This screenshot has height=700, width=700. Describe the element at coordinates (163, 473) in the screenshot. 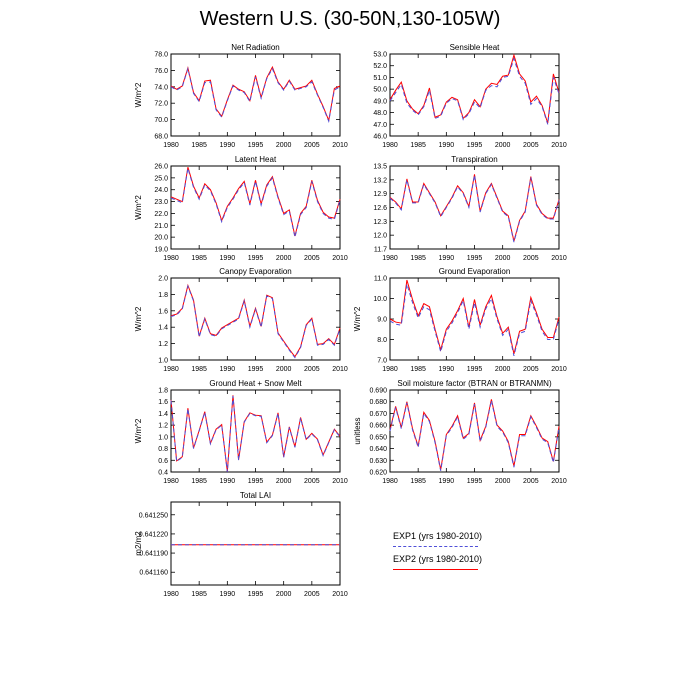

I see `y-tick-label: 0.4` at that location.